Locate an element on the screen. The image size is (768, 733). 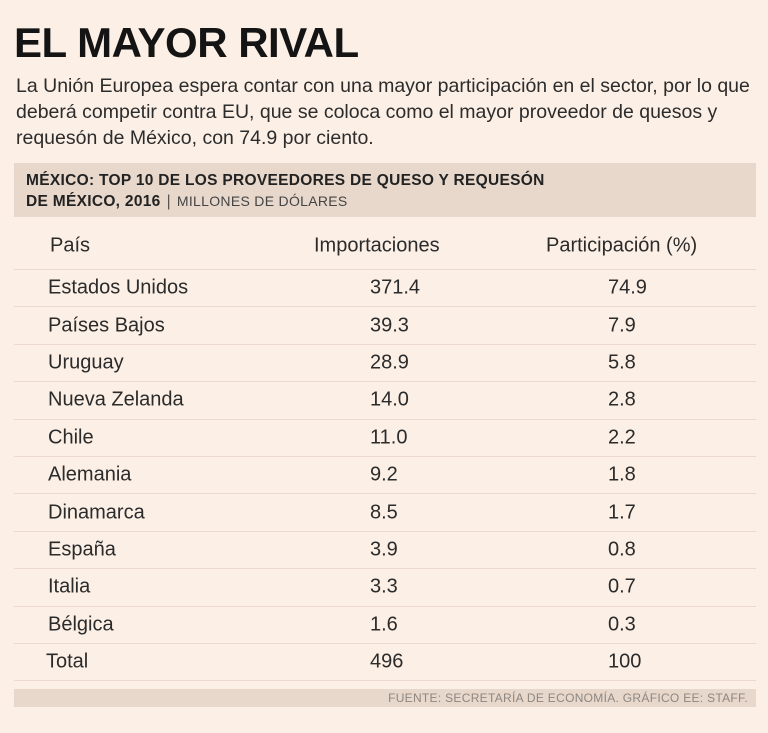
cell-country: Uruguay is located at coordinates (86, 362).